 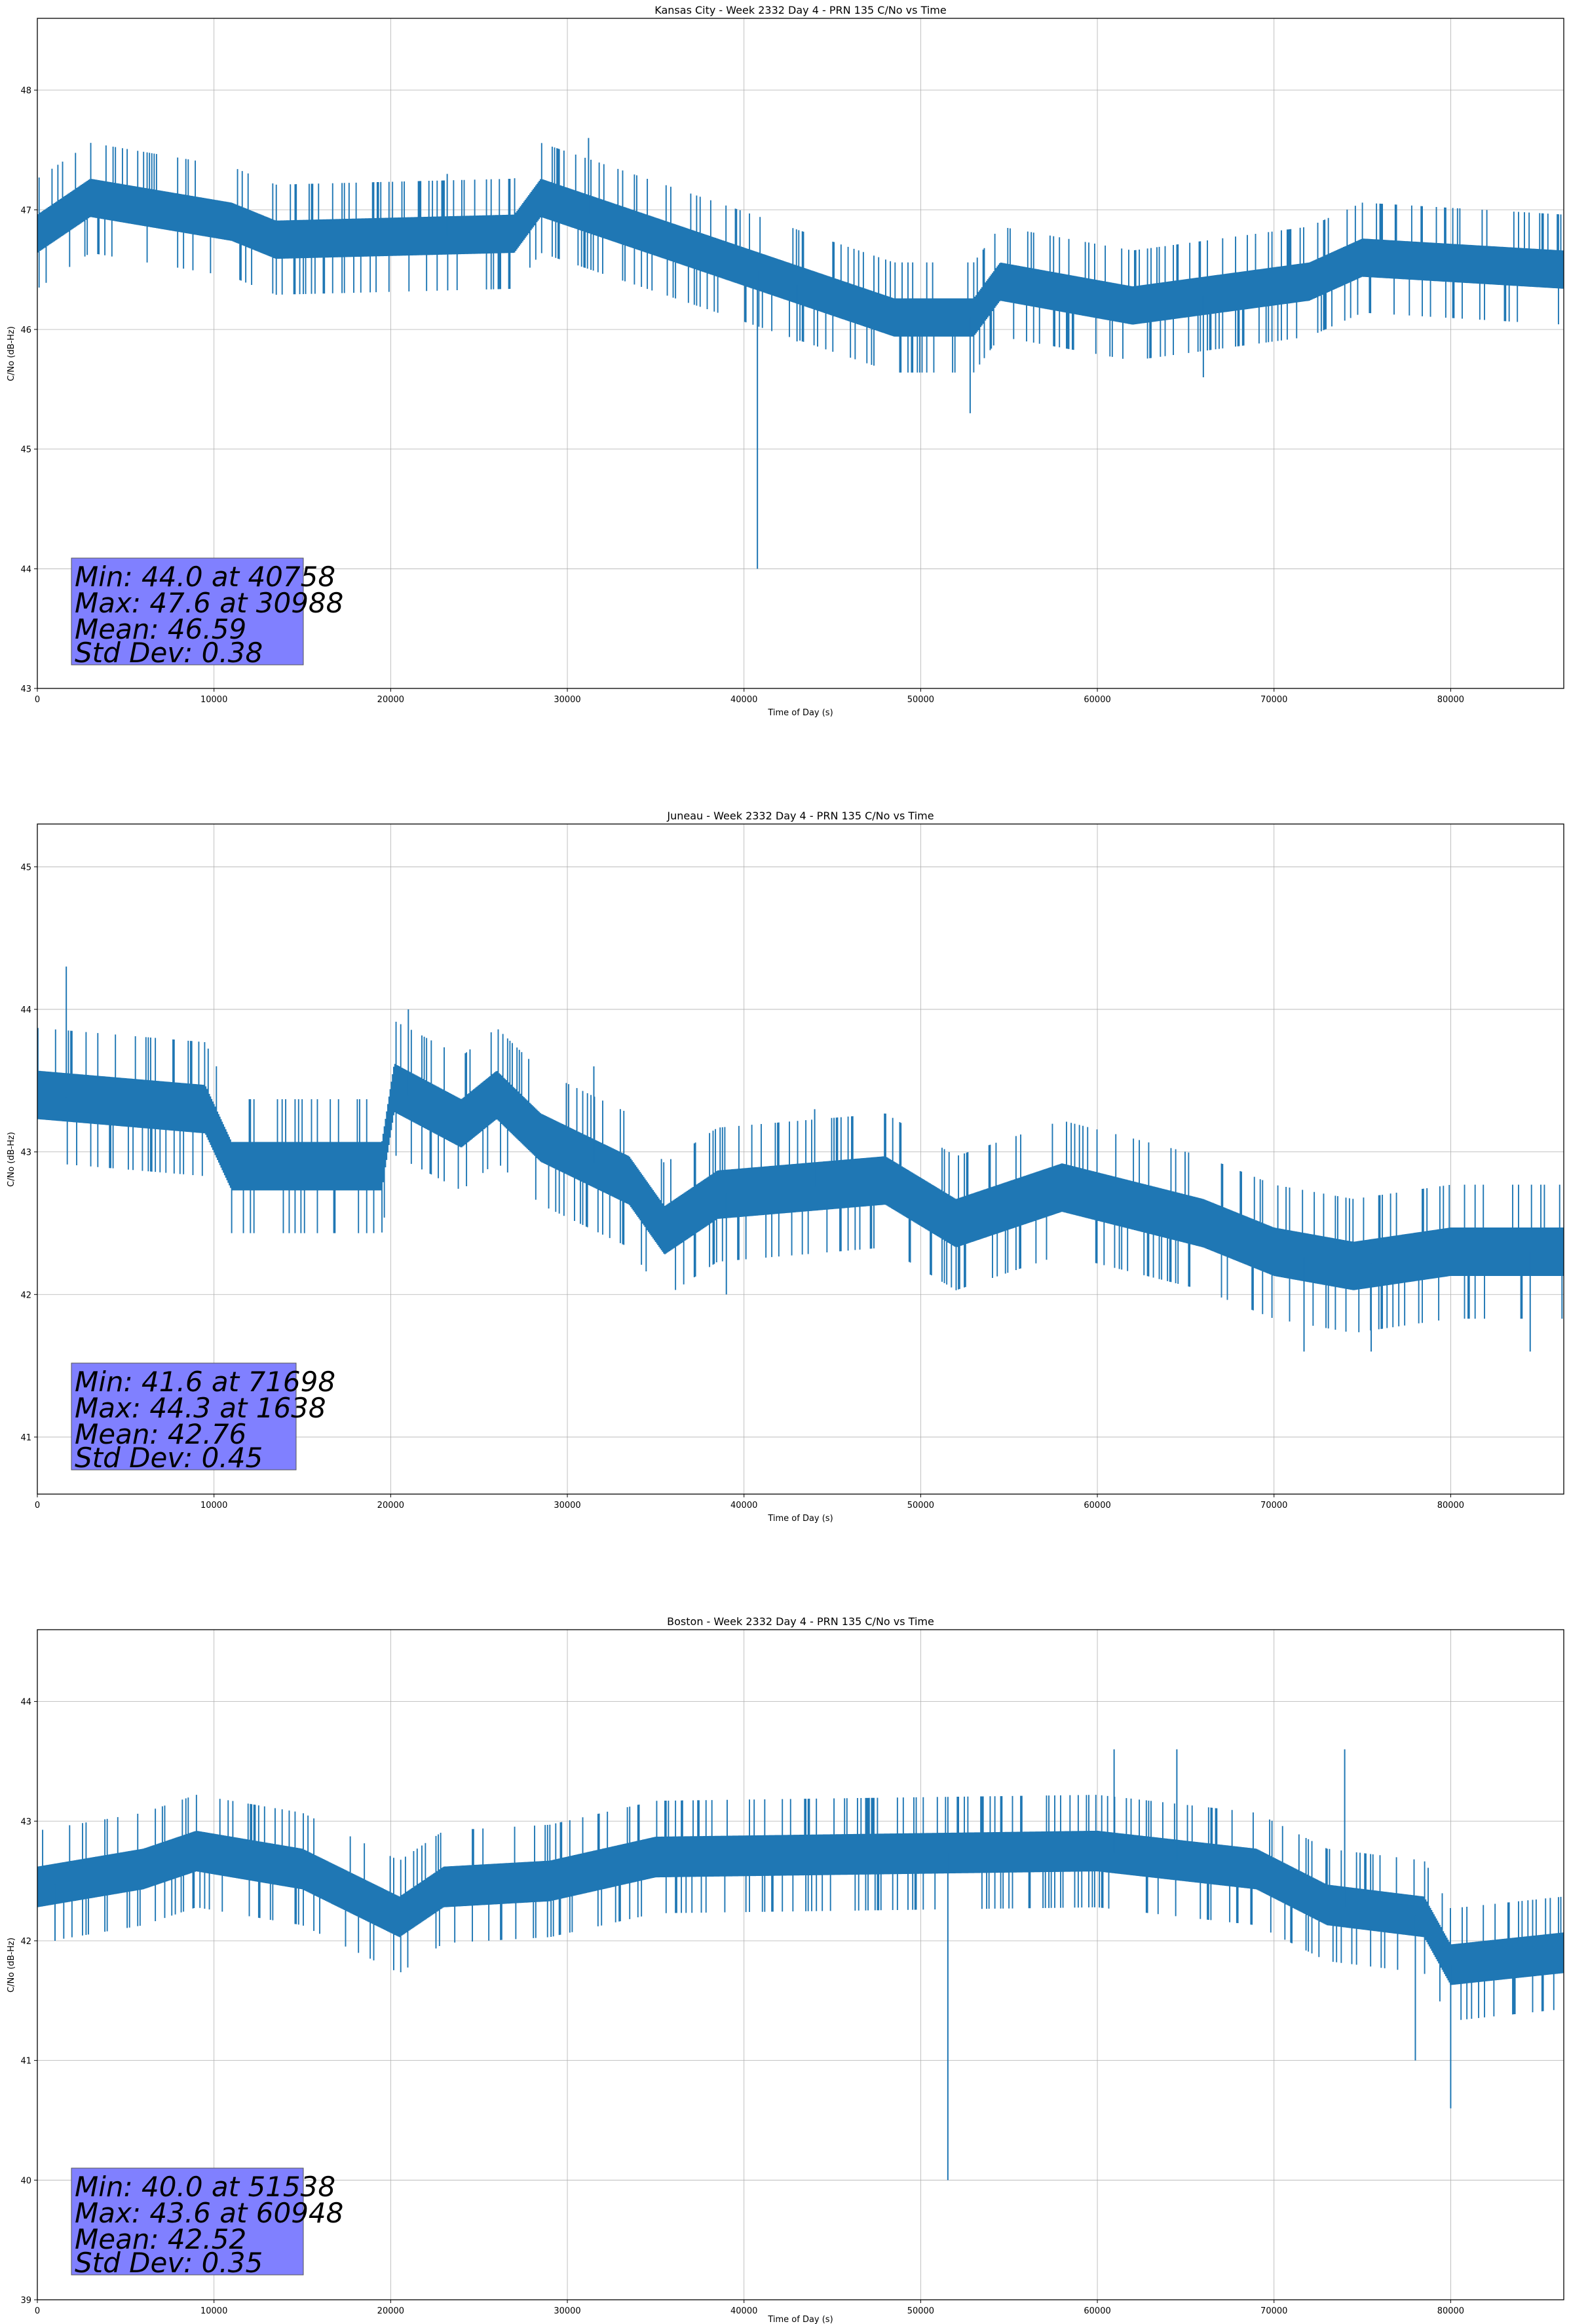 I want to click on stats-mean: Mean: 42.52, so click(x=160, y=2239).